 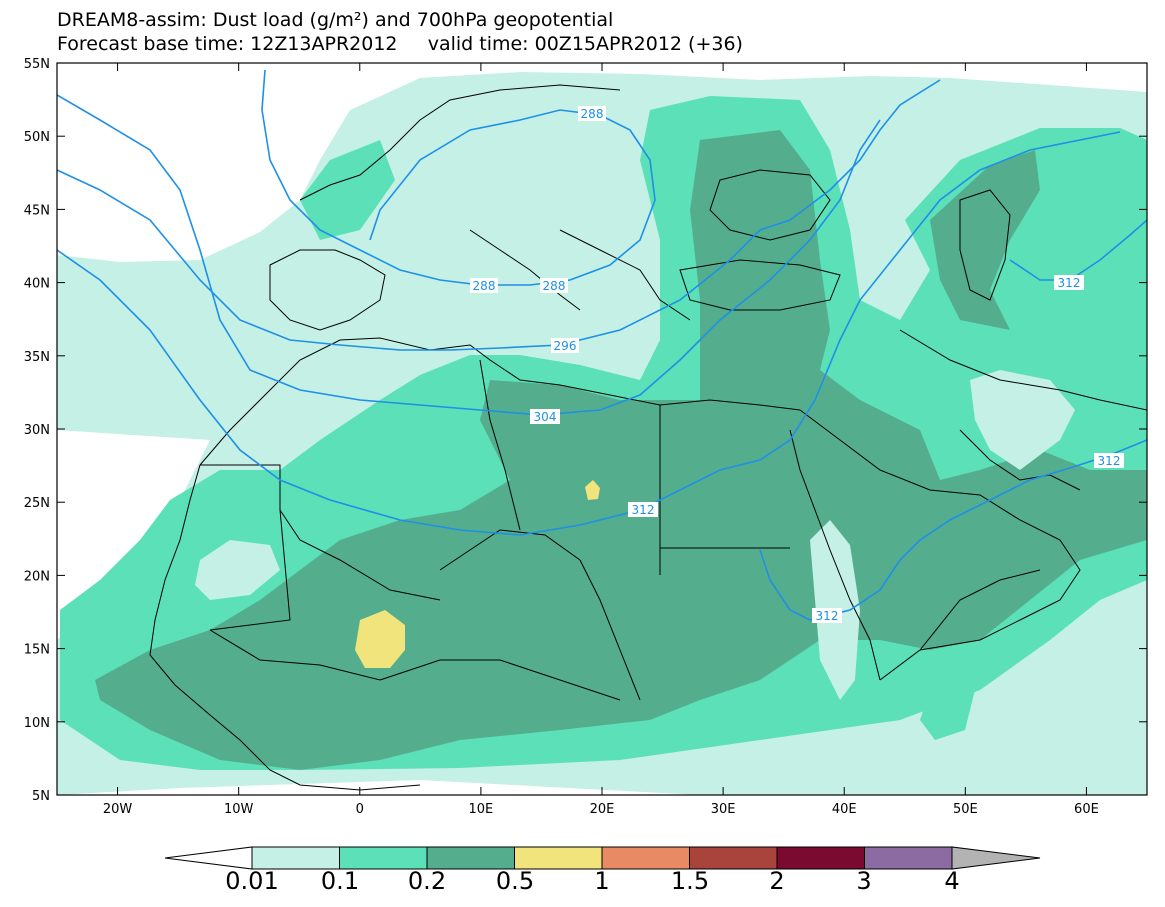 I want to click on latitude-tick-label: 50N, so click(x=37, y=137).